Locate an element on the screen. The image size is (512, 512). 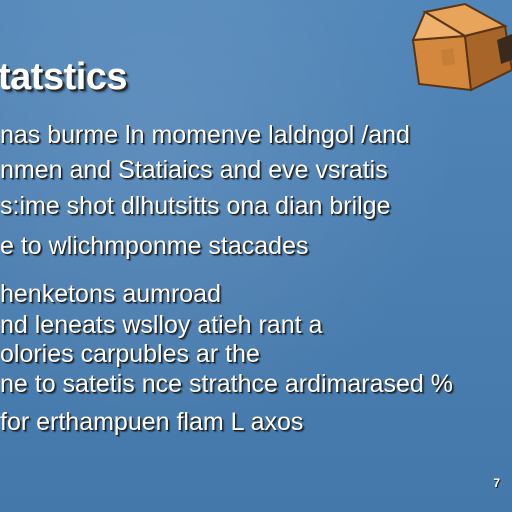
slide-text-line-9: for erthampuen flam L axos is located at coordinates (152, 422).